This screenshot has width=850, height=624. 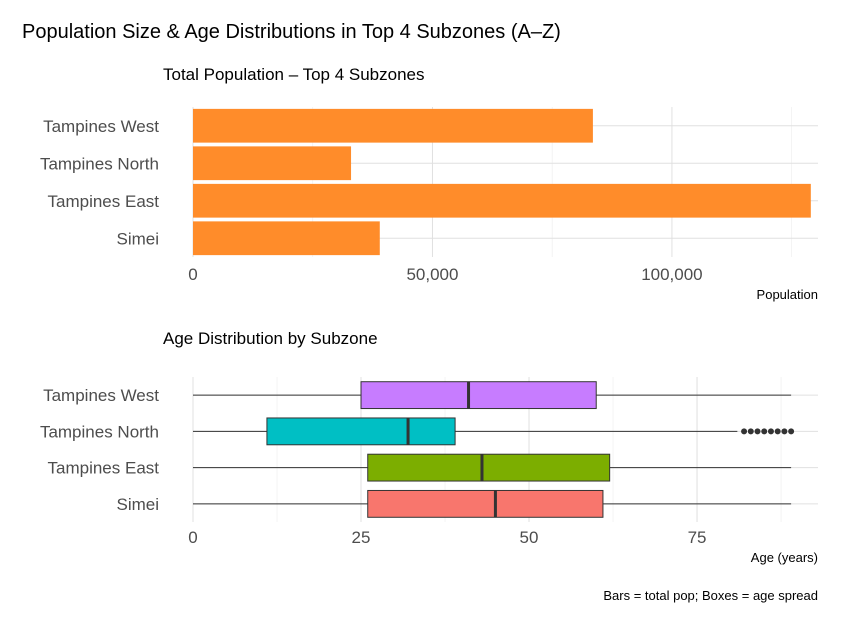 I want to click on bar-chart-x-axis-label: Population, so click(x=787, y=294).